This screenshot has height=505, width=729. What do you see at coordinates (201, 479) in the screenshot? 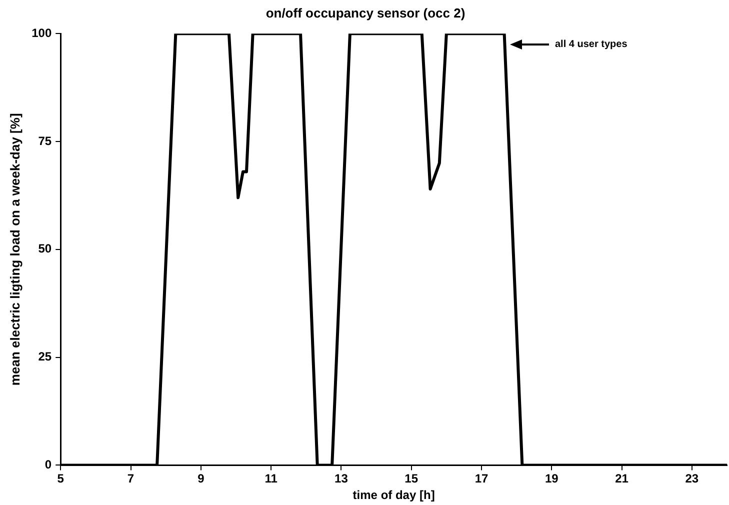
I see `x-tick-label: 9` at bounding box center [201, 479].